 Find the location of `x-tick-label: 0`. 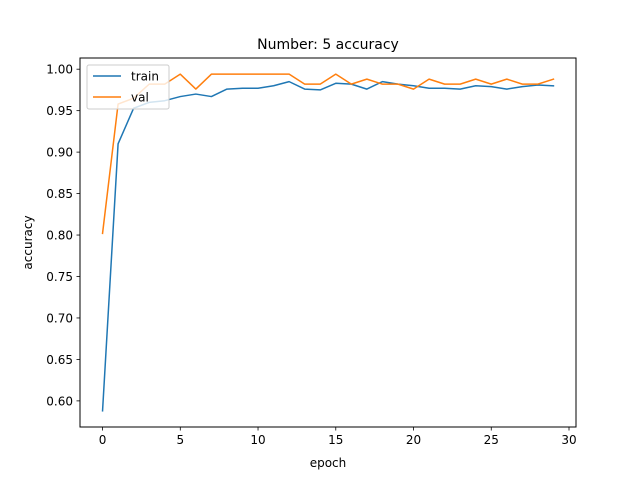

x-tick-label: 0 is located at coordinates (103, 440).